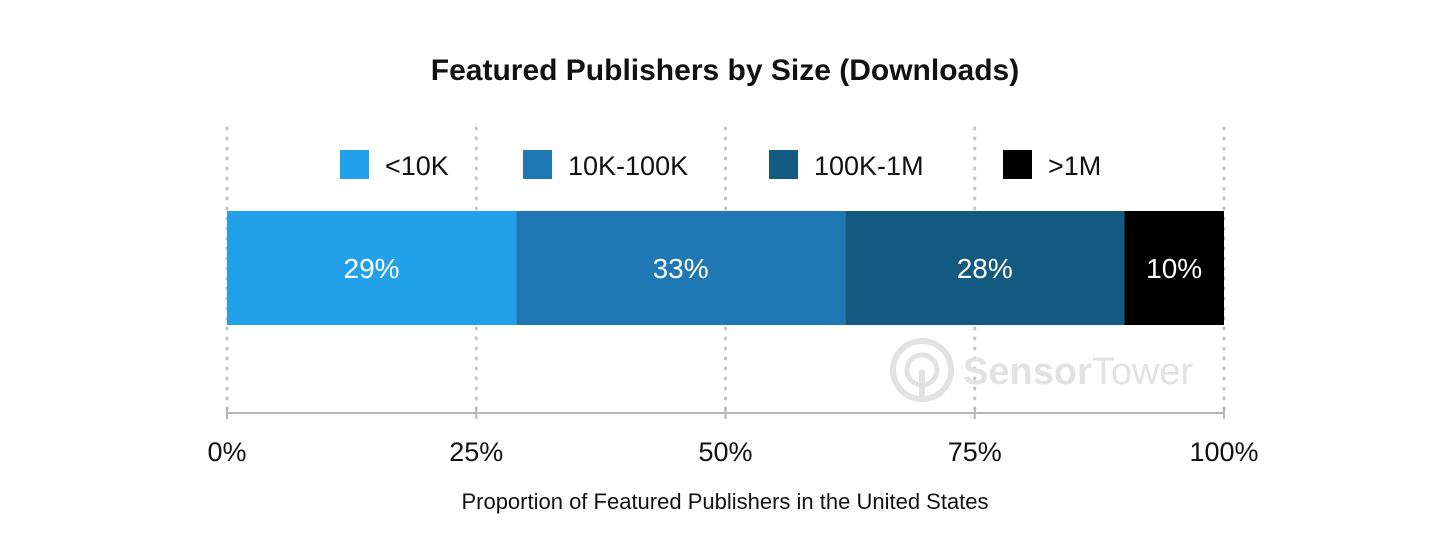  I want to click on watermark-text-tower: Tower, so click(1143, 372).